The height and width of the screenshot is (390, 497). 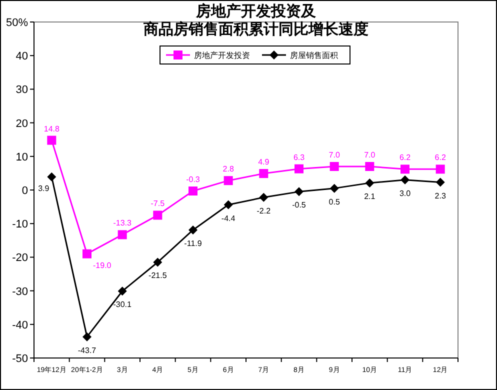 What do you see at coordinates (17, 23) in the screenshot?
I see `y-tick-label: 50%` at bounding box center [17, 23].